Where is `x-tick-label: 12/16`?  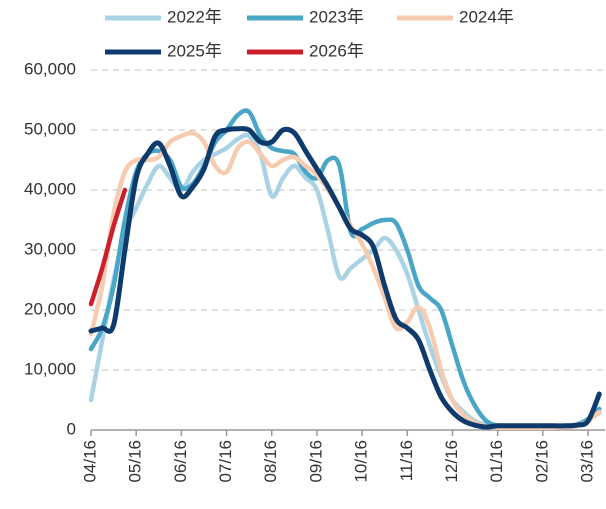
x-tick-label: 12/16 is located at coordinates (451, 461).